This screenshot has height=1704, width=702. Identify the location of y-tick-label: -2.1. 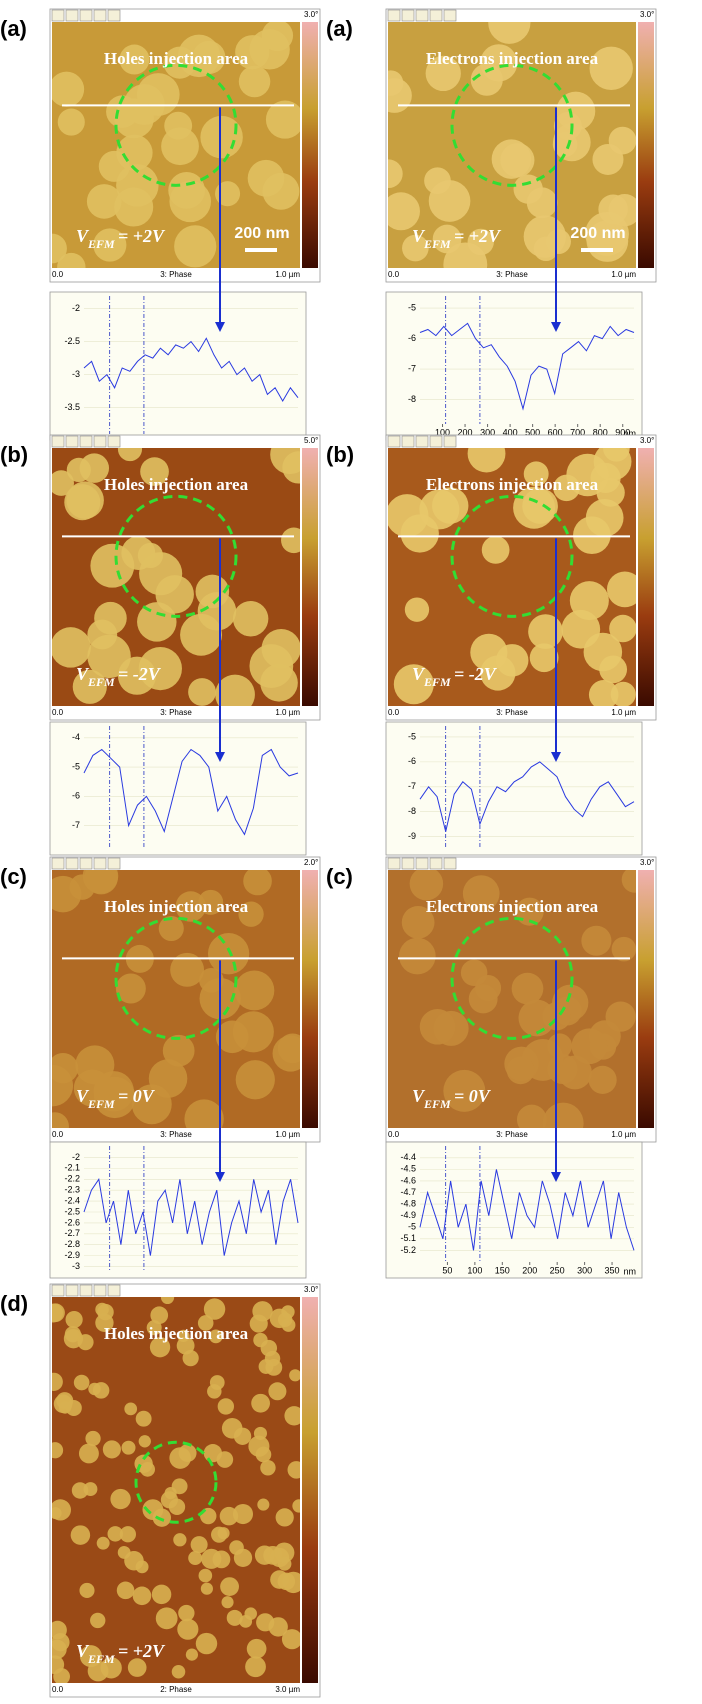
(72, 1168).